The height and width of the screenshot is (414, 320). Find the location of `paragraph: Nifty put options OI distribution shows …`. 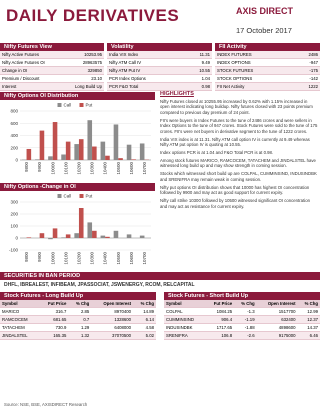

paragraph: Nifty put options OI distribution shows … is located at coordinates (235, 190).